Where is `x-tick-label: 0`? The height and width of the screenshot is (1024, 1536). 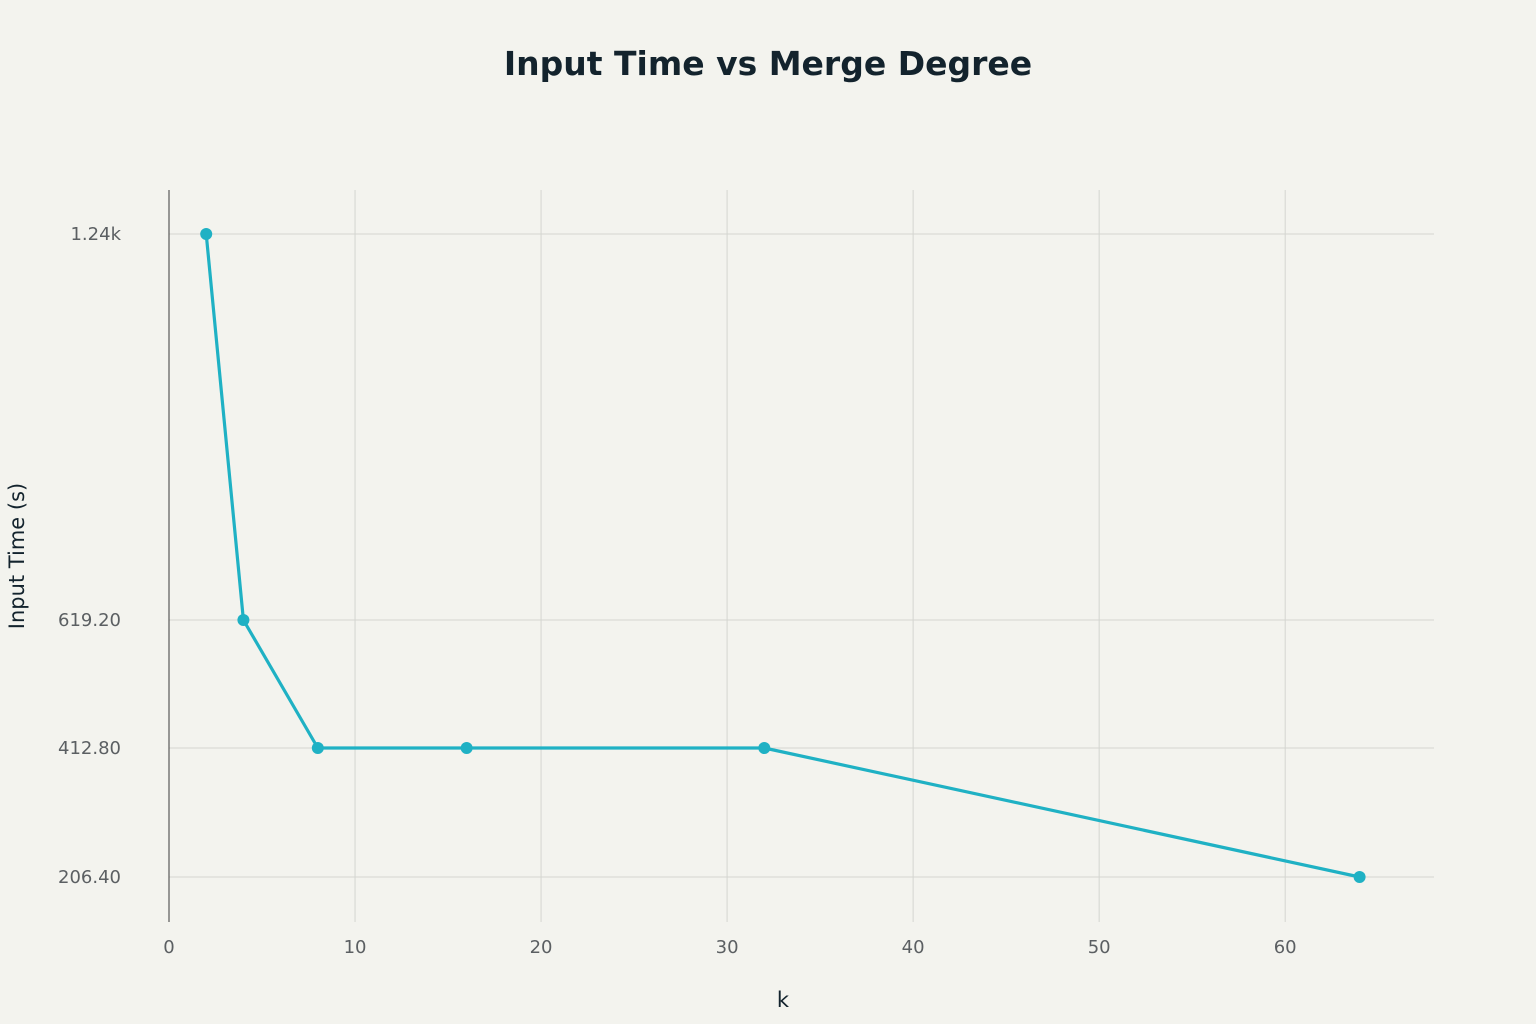 x-tick-label: 0 is located at coordinates (168, 947).